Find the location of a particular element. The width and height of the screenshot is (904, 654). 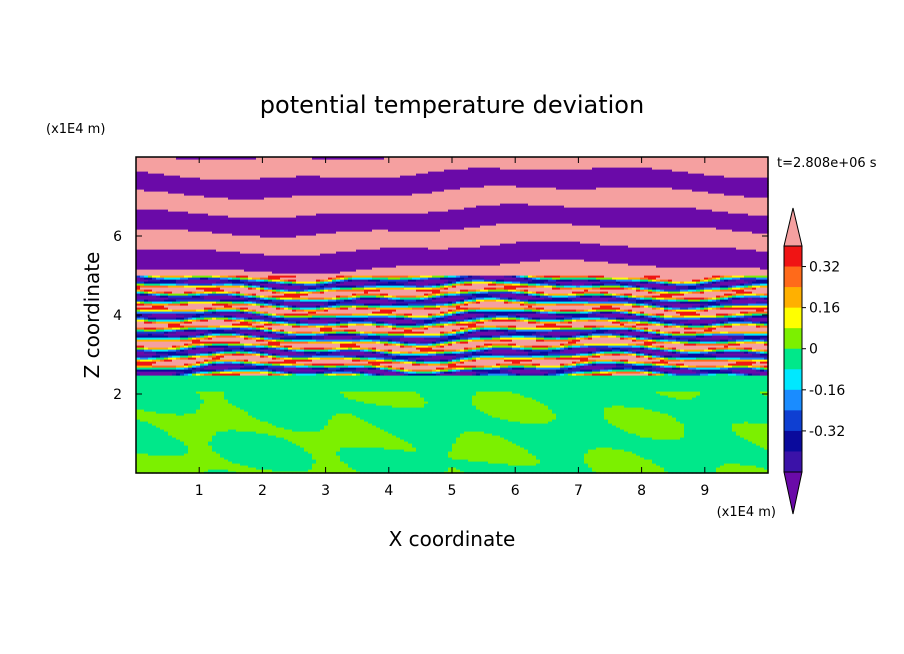

chart-title: potential temperature deviation is located at coordinates (452, 105).